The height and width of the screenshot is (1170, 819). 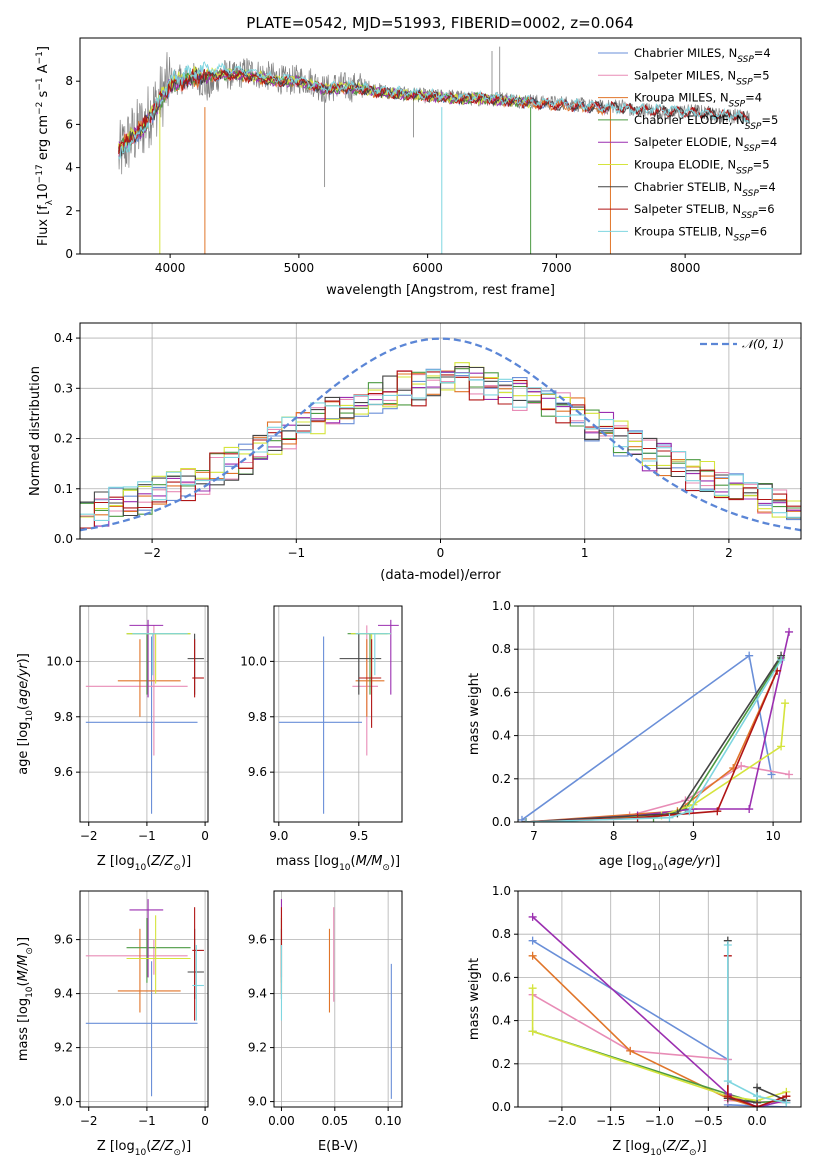 I want to click on x-tick-label: 1, so click(x=585, y=553).